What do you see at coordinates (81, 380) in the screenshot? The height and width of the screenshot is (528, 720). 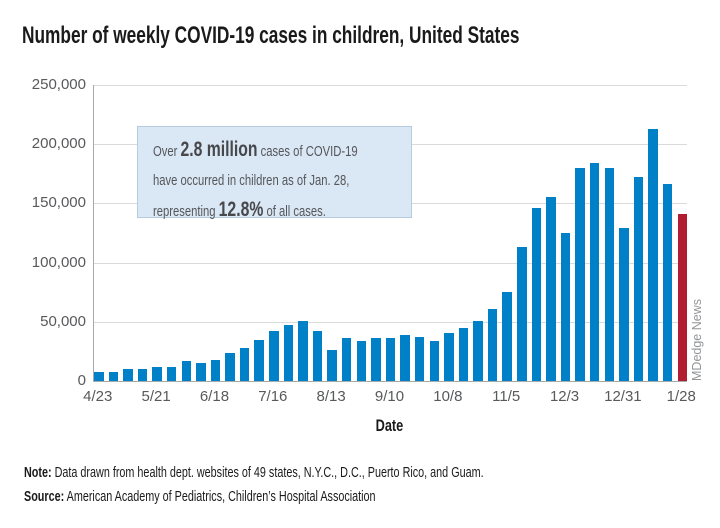 I see `y-tick-label: 0` at bounding box center [81, 380].